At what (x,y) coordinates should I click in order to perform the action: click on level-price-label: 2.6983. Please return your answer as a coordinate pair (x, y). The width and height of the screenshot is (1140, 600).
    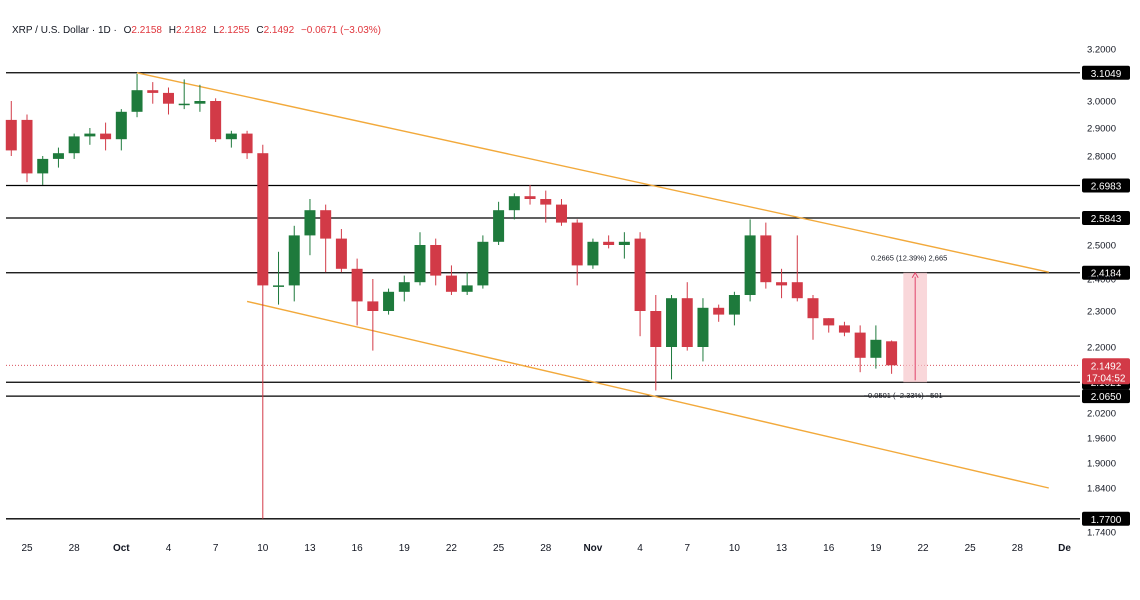
    Looking at the image, I should click on (1106, 186).